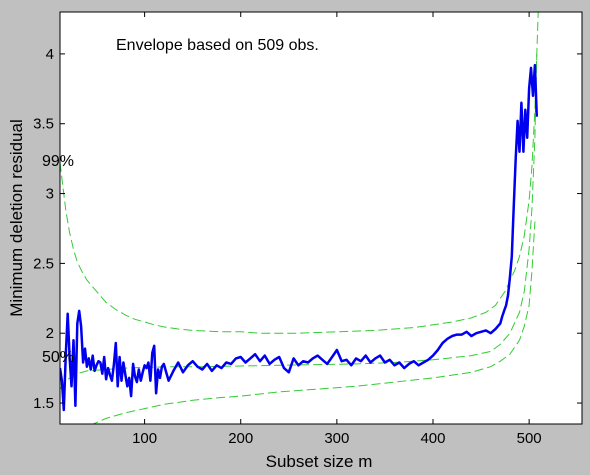 Image resolution: width=590 pixels, height=475 pixels. Describe the element at coordinates (50, 333) in the screenshot. I see `y-tick-label: 2` at that location.